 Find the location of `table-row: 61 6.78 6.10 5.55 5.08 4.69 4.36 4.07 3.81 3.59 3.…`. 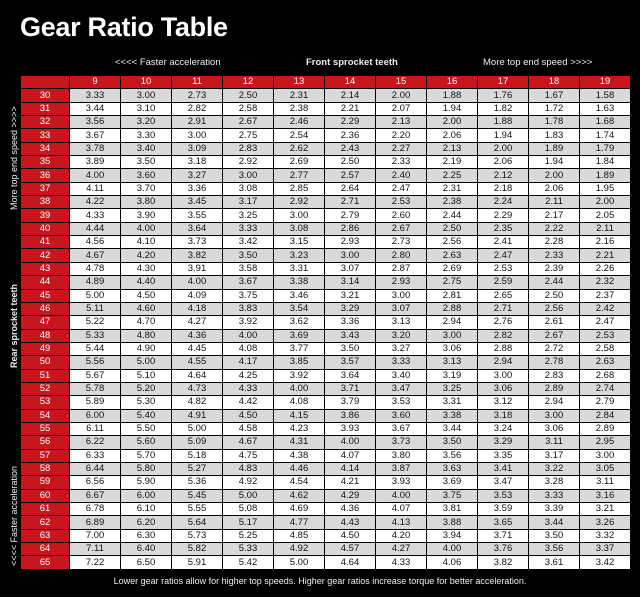

table-row: 61 6.78 6.10 5.55 5.08 4.69 4.36 4.07 3.81 3.59 3.… is located at coordinates (325, 509).